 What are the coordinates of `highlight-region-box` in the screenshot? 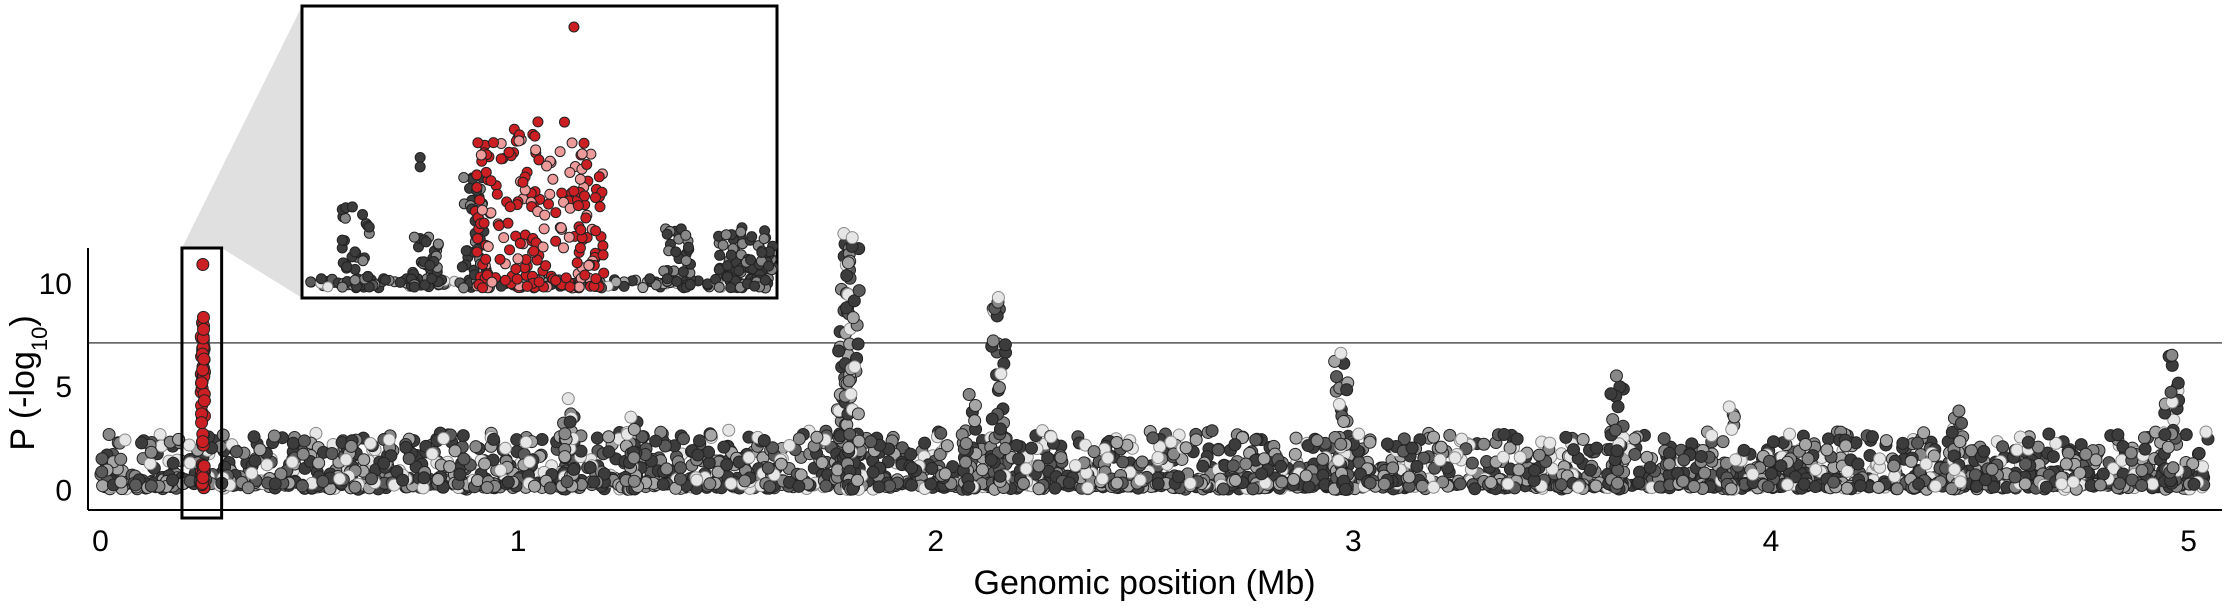 It's located at (202, 383).